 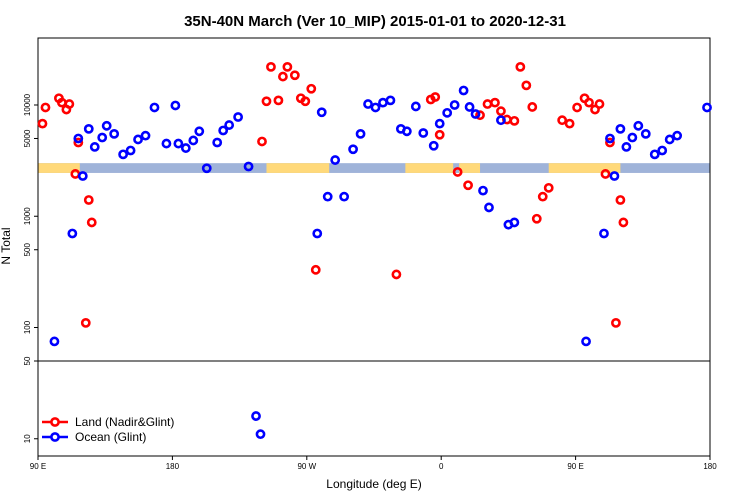 I want to click on x-tick-label: 180, so click(x=710, y=466).